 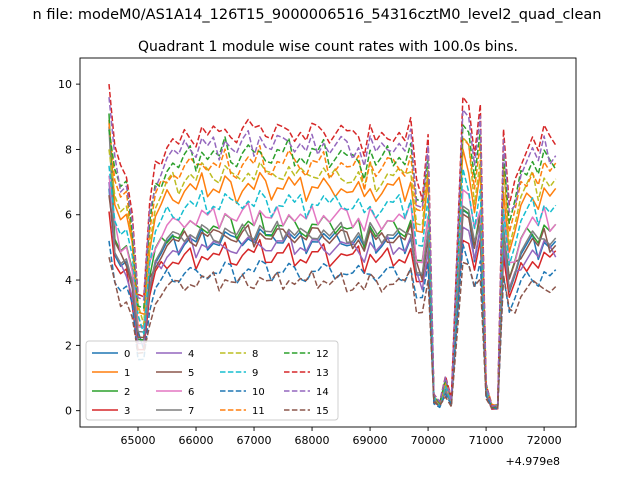 I want to click on x-tick-label: 68000, so click(x=312, y=440).